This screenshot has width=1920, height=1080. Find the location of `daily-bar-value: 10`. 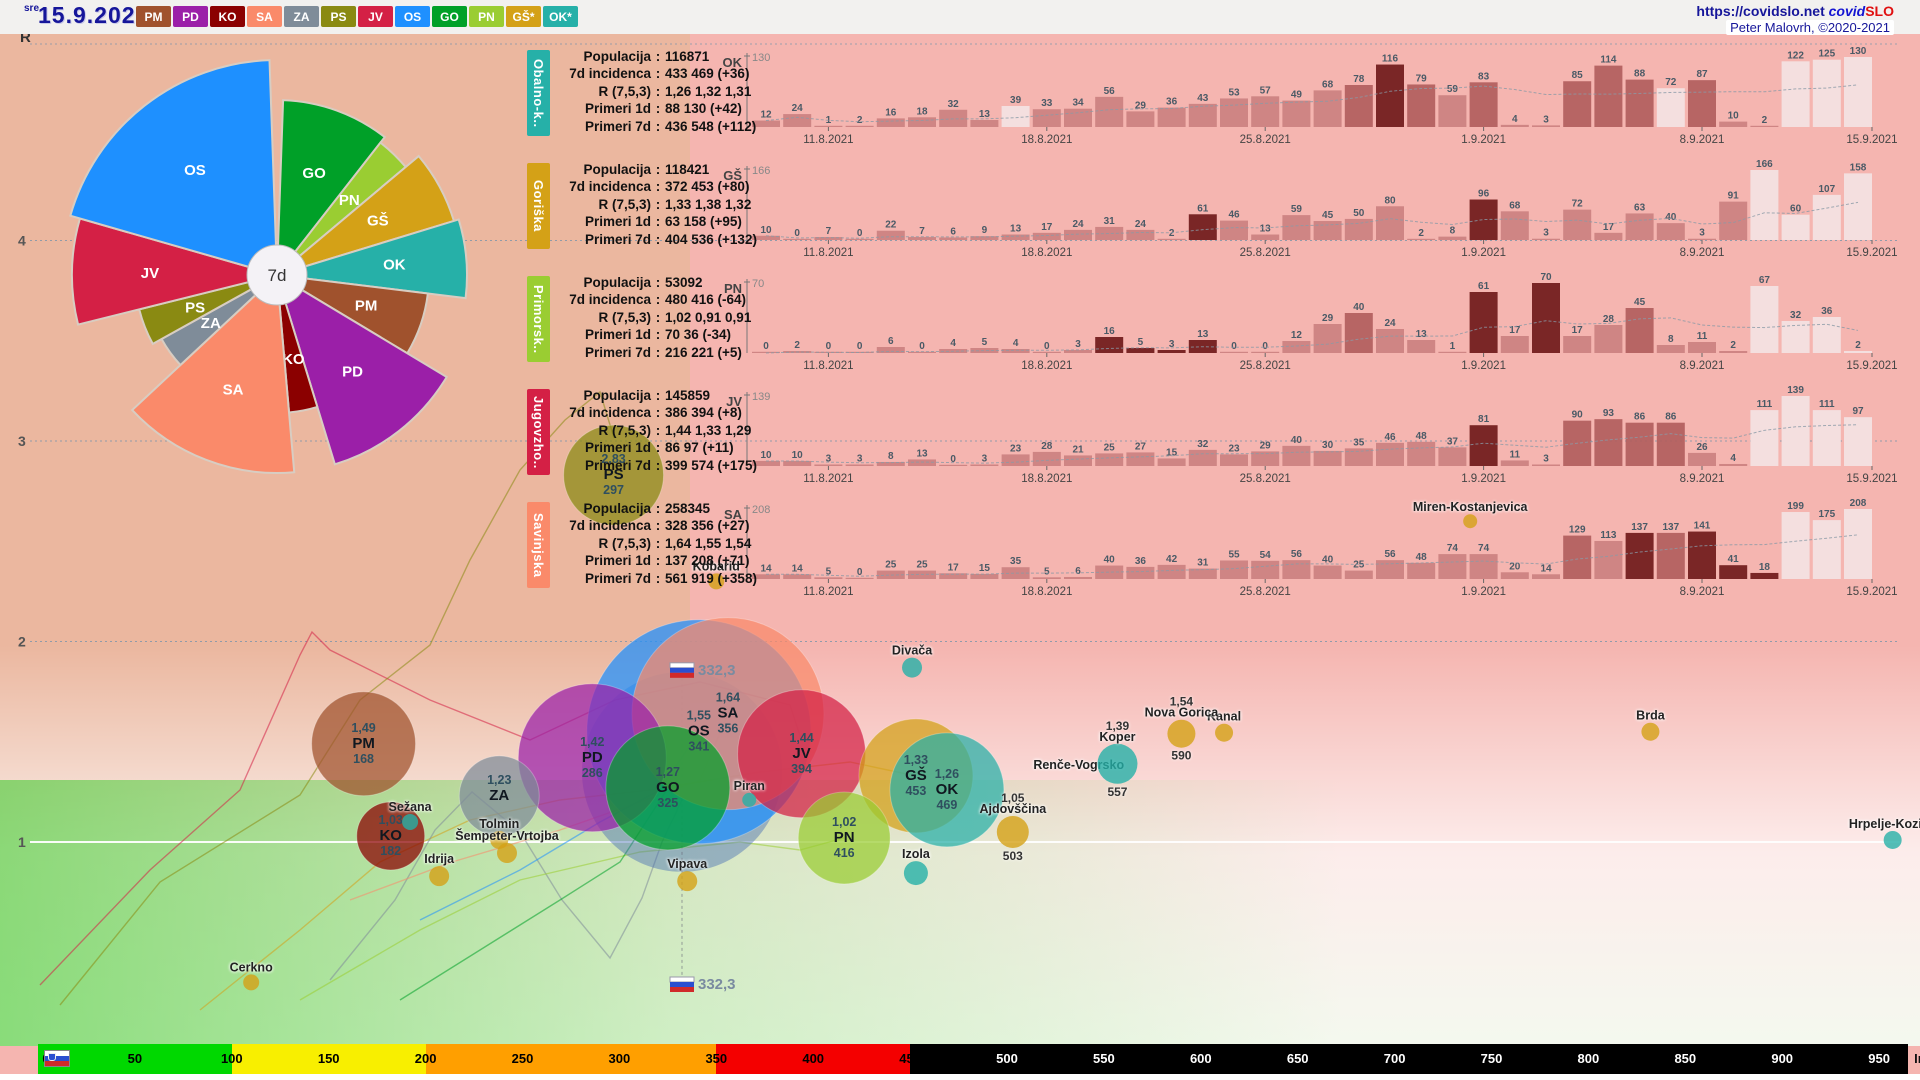

daily-bar-value: 10 is located at coordinates (798, 455).